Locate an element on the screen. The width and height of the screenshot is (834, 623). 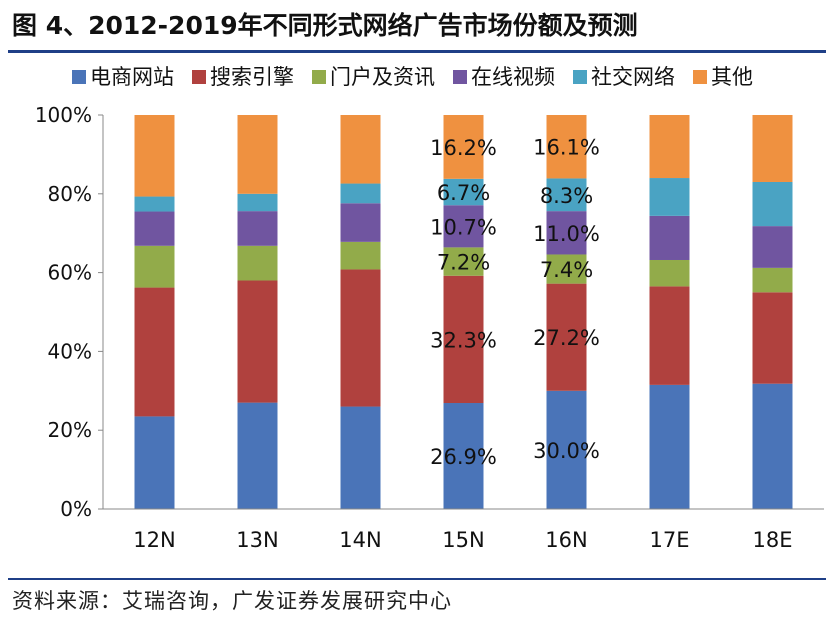
data-label-16N-3: 11.0% is located at coordinates (566, 234).